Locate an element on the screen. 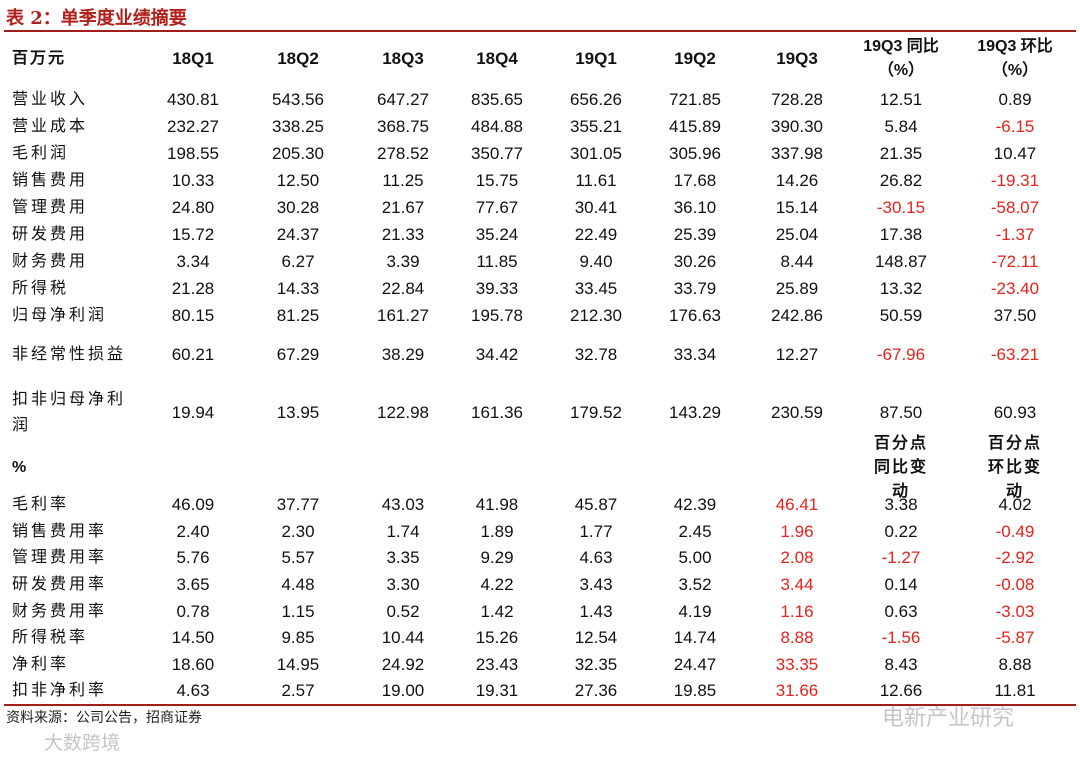 The image size is (1080, 760). value-cell: 9.29 is located at coordinates (497, 558).